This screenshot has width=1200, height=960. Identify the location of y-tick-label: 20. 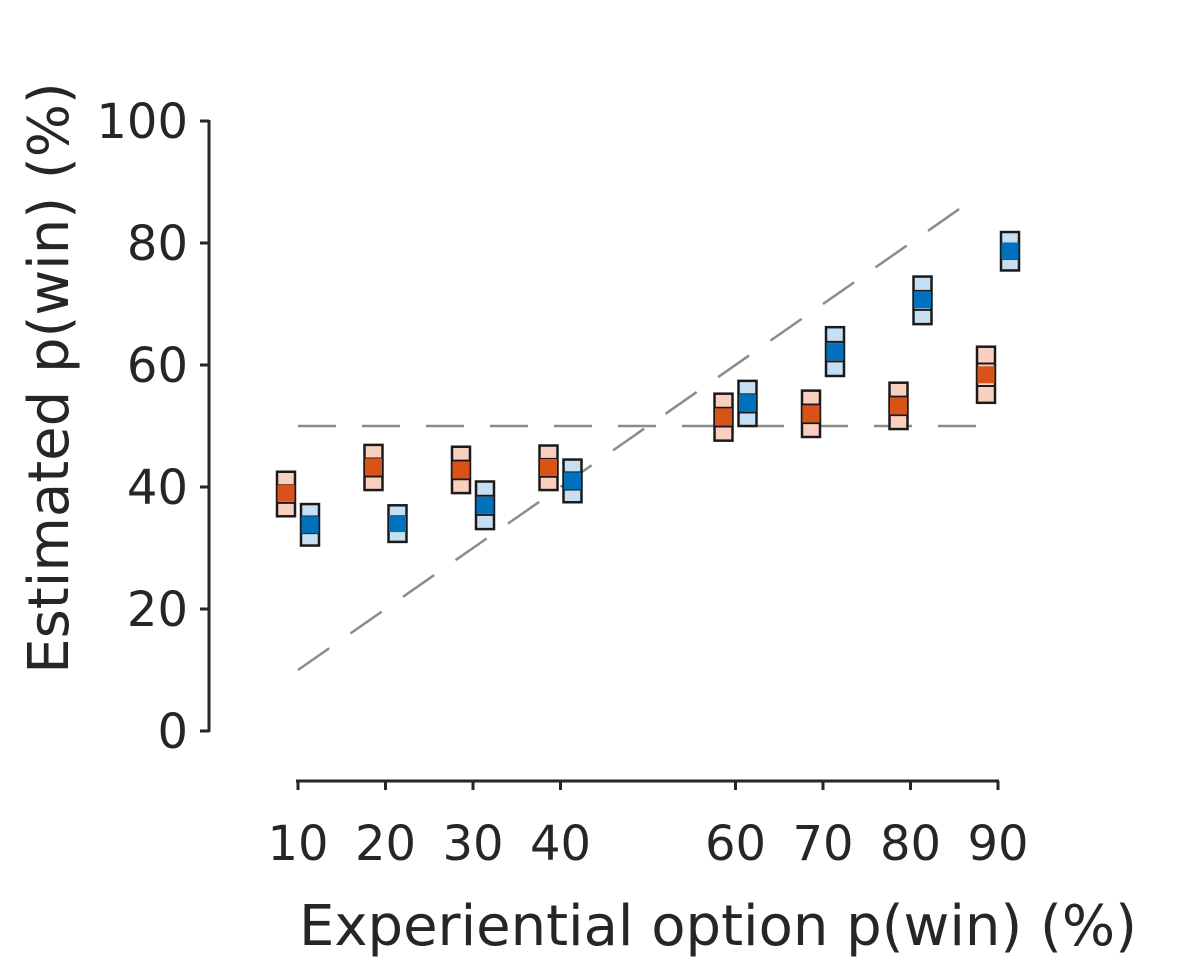
(157, 610).